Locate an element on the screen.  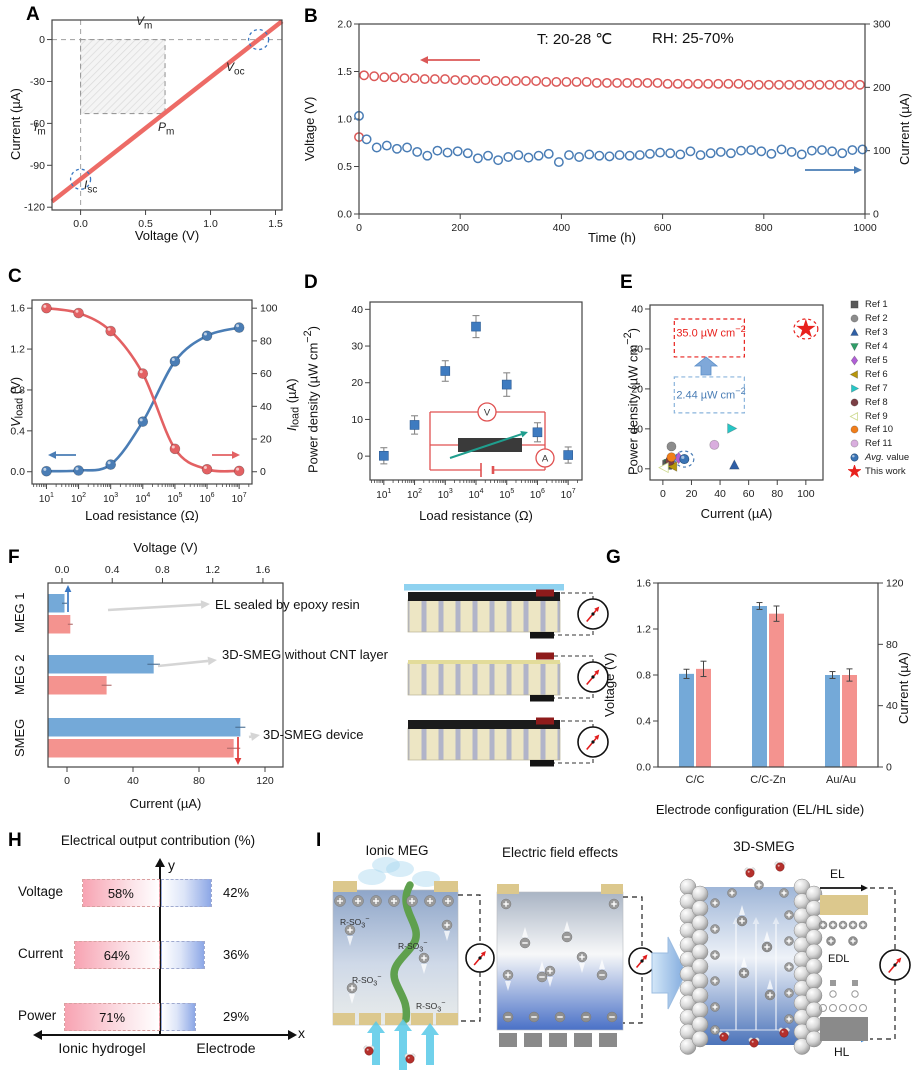
comparison-chart: 0 20 40 60 80 100 0 10 20 30 40 is located at coordinates (727, 401).